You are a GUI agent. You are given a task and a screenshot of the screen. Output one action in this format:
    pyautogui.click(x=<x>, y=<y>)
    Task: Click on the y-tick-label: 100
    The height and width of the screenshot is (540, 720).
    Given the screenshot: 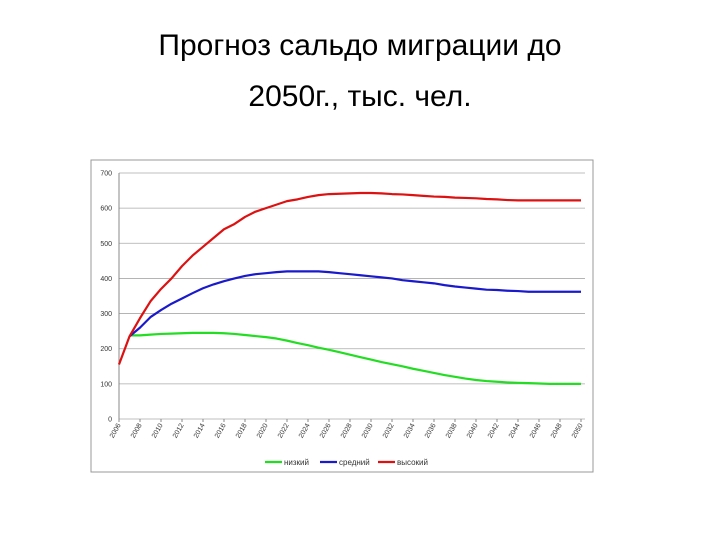 What is the action you would take?
    pyautogui.click(x=106, y=384)
    